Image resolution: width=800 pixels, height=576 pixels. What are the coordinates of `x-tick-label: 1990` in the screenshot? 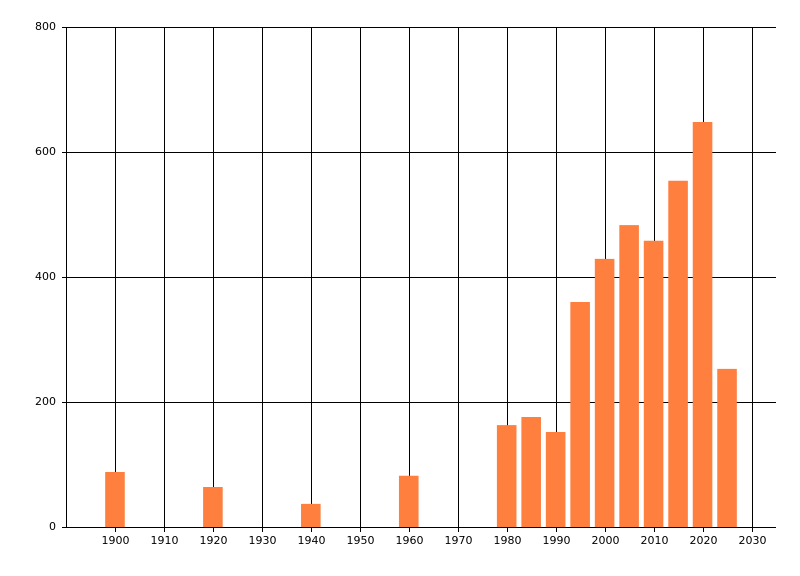 It's located at (557, 540).